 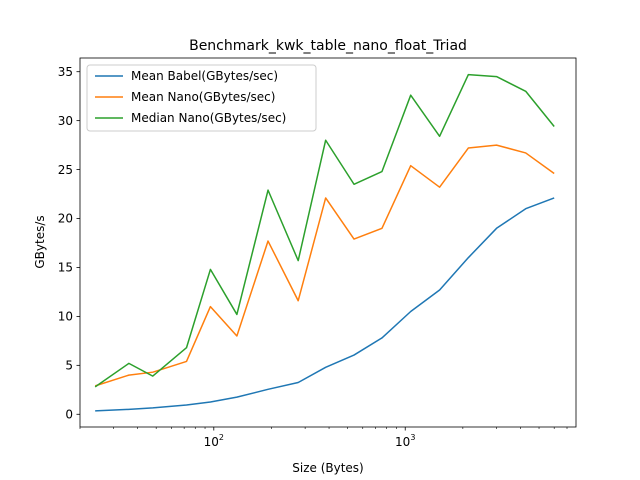 I want to click on legend-label-0: Mean Babel(GBytes/sec), so click(x=204, y=76).